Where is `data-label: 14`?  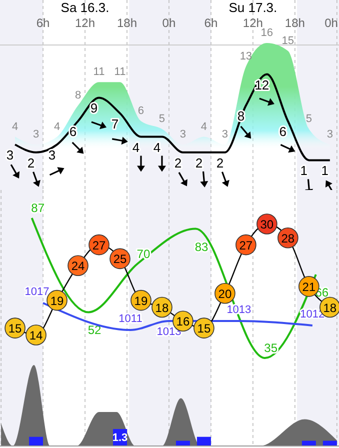
data-label: 14 is located at coordinates (36, 335).